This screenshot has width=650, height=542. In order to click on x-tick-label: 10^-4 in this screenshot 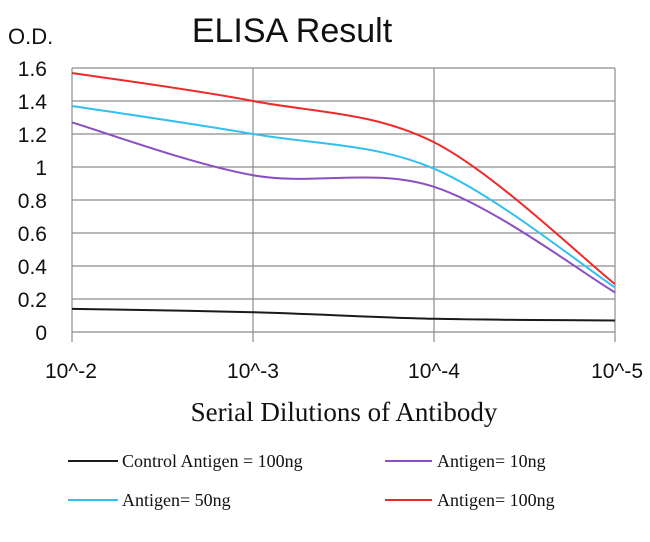, I will do `click(434, 371)`.